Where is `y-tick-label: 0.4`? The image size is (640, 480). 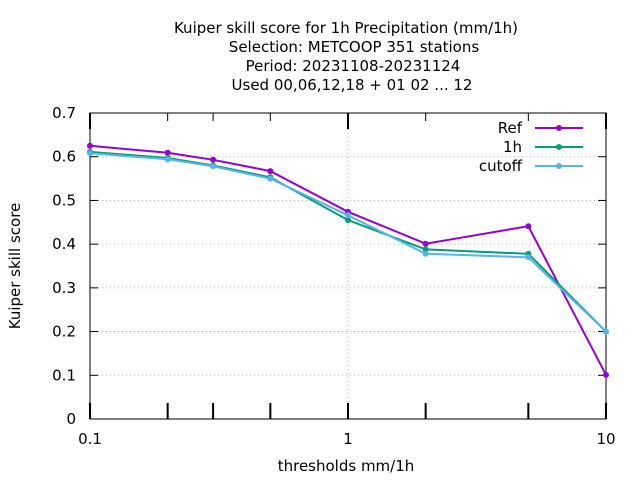
y-tick-label: 0.4 is located at coordinates (64, 244).